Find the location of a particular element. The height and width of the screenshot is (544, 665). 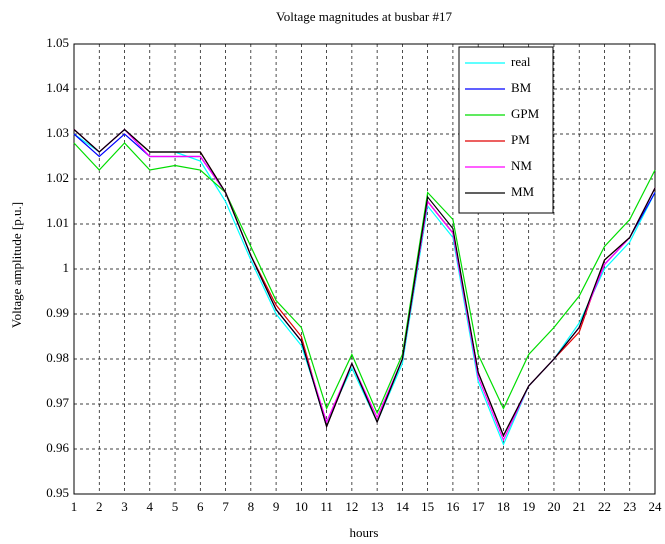

x-tick-label: 19 is located at coordinates (528, 506).